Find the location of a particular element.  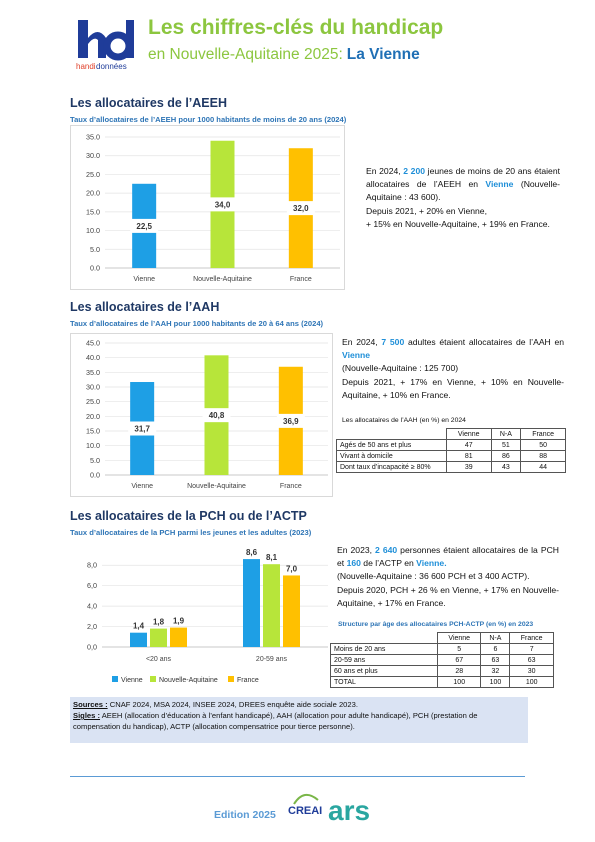

table-row: Vivant à domicile 81 86 88 is located at coordinates (451, 456).